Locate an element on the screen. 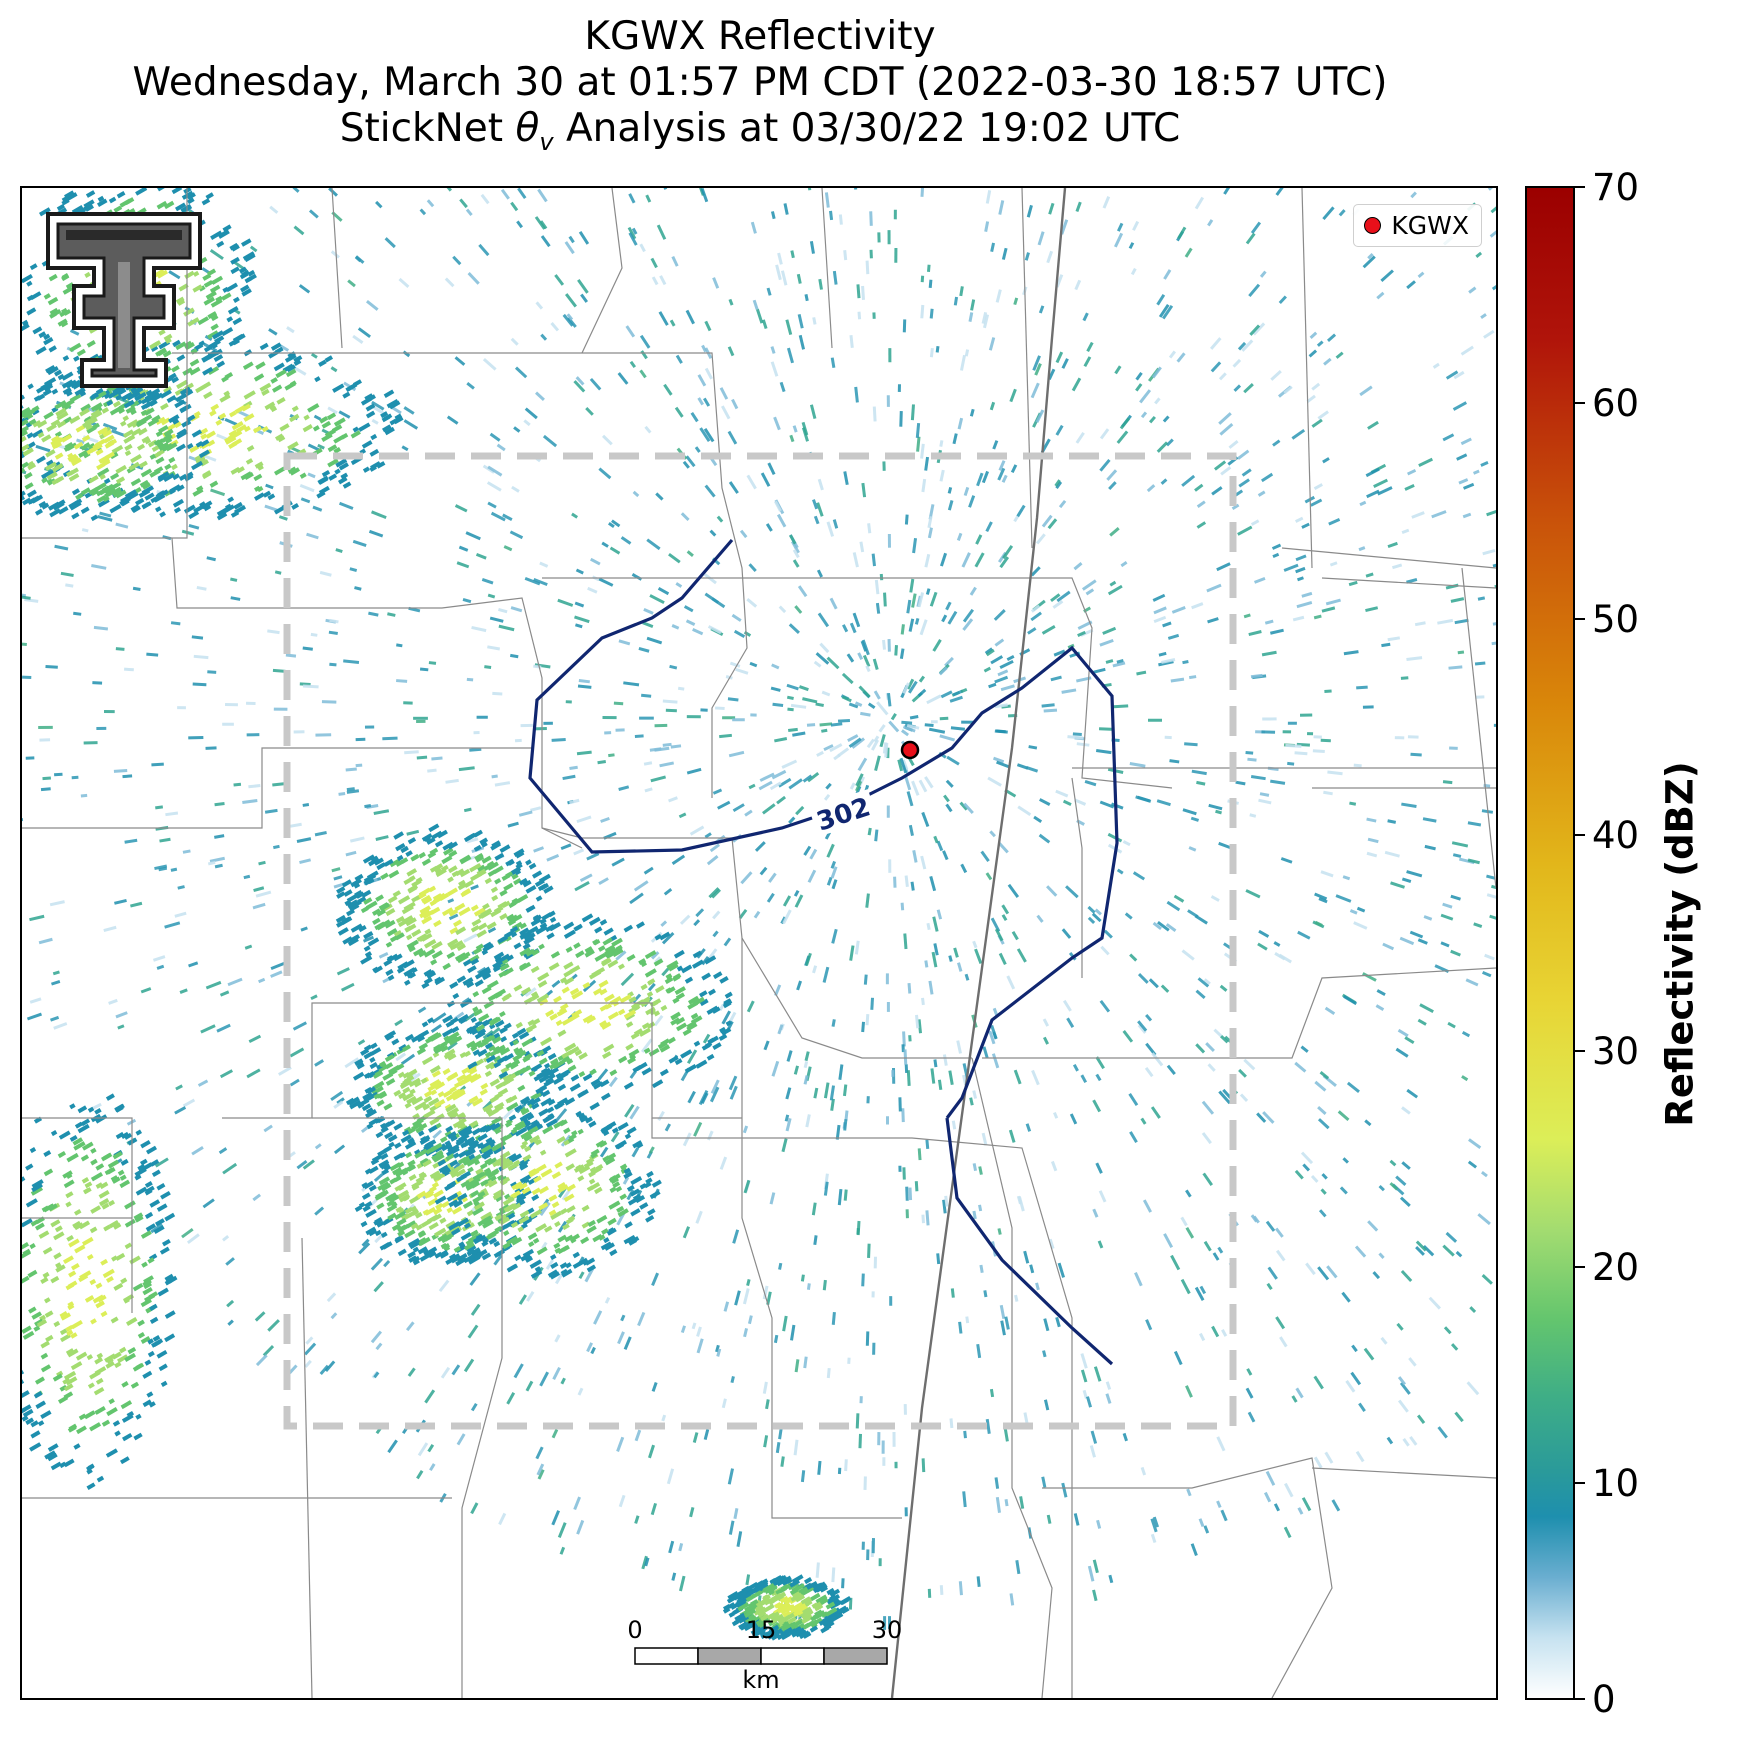  title-analysis-suffix: Analysis at 03/30/22 19:02 UTC is located at coordinates (867, 128).